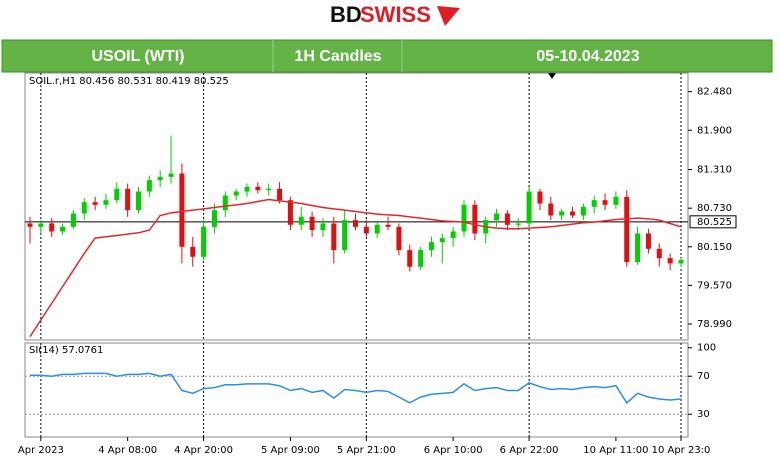 The image size is (780, 474). I want to click on rsi-line, so click(356, 388).